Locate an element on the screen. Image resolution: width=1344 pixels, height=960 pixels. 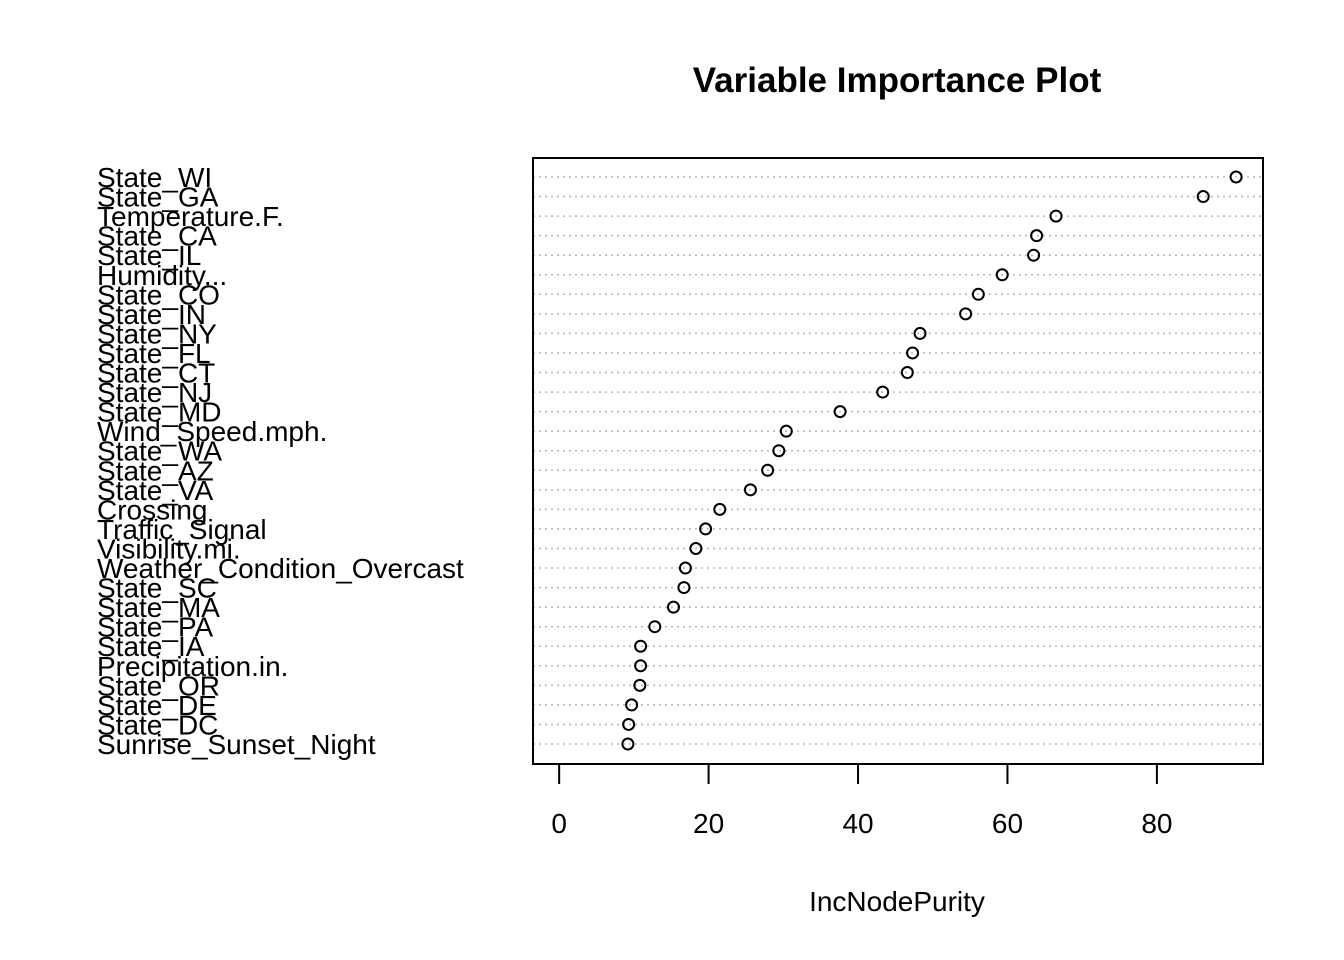
variable-label: State_IN is located at coordinates (151, 314).